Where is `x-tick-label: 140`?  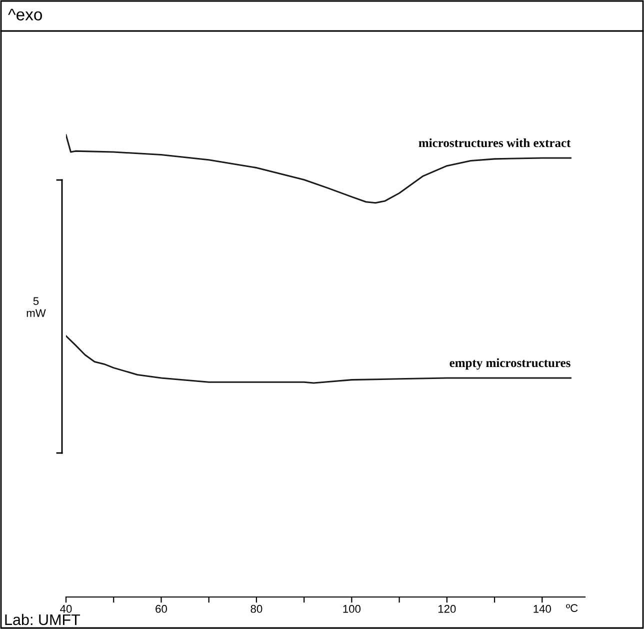
x-tick-label: 140 is located at coordinates (542, 608).